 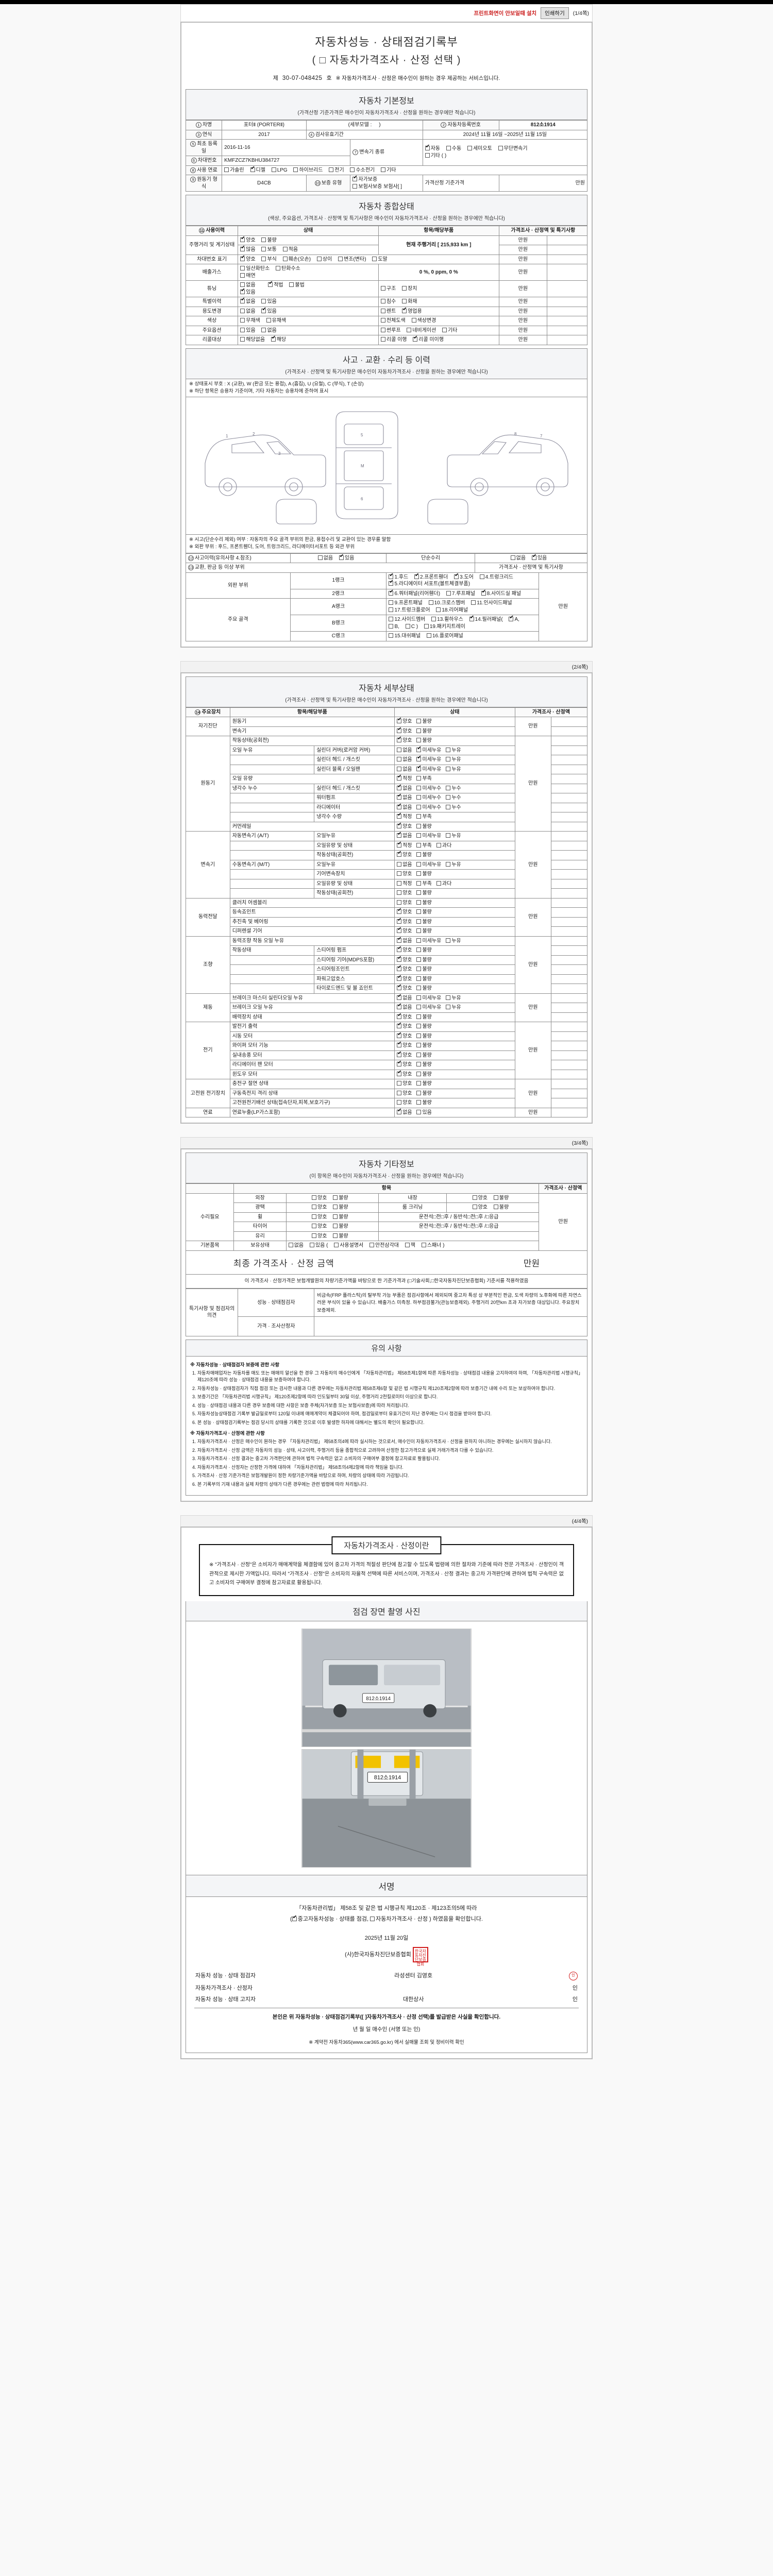 What do you see at coordinates (501, 593) in the screenshot?
I see `part-side-sill: 8.사이드실 패널` at bounding box center [501, 593].